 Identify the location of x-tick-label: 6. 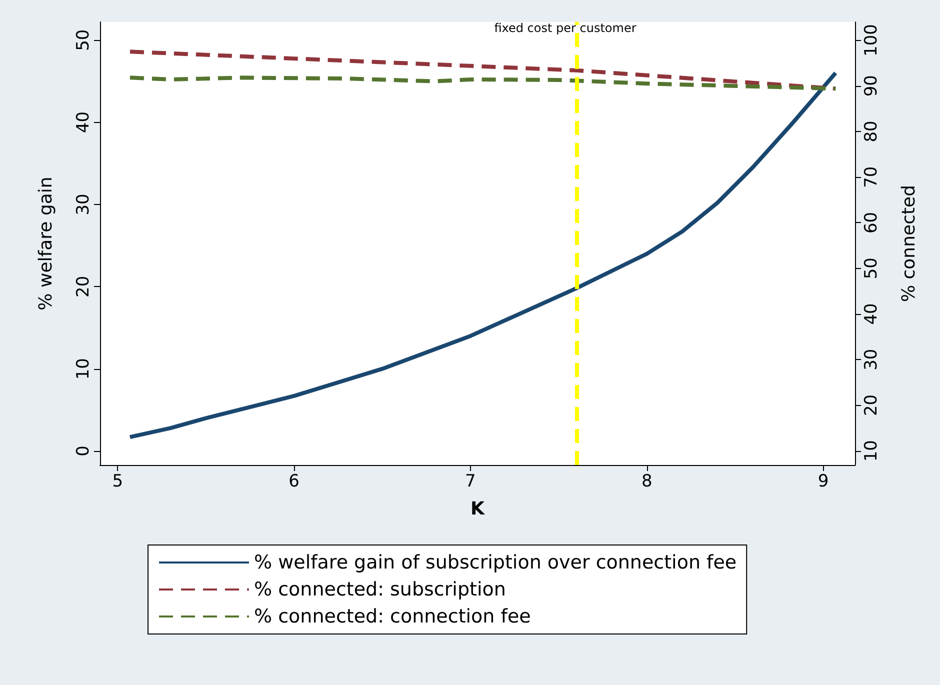
(294, 482).